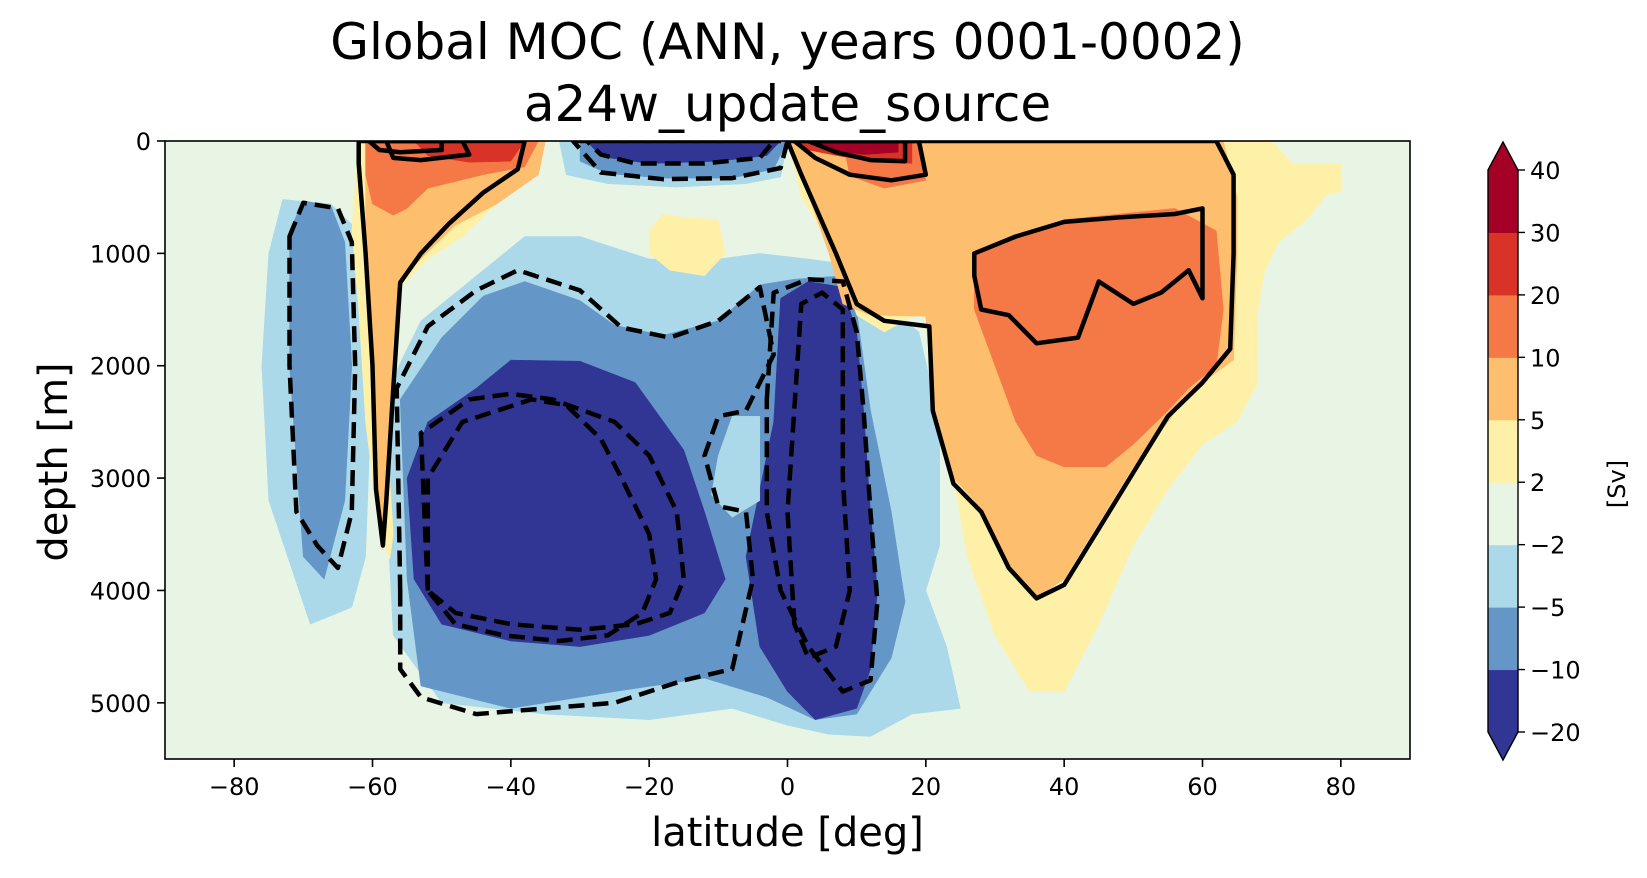 Image resolution: width=1647 pixels, height=878 pixels. What do you see at coordinates (127, 423) in the screenshot?
I see `y-axis: 0 1000 2000 3000 4000 5000` at bounding box center [127, 423].